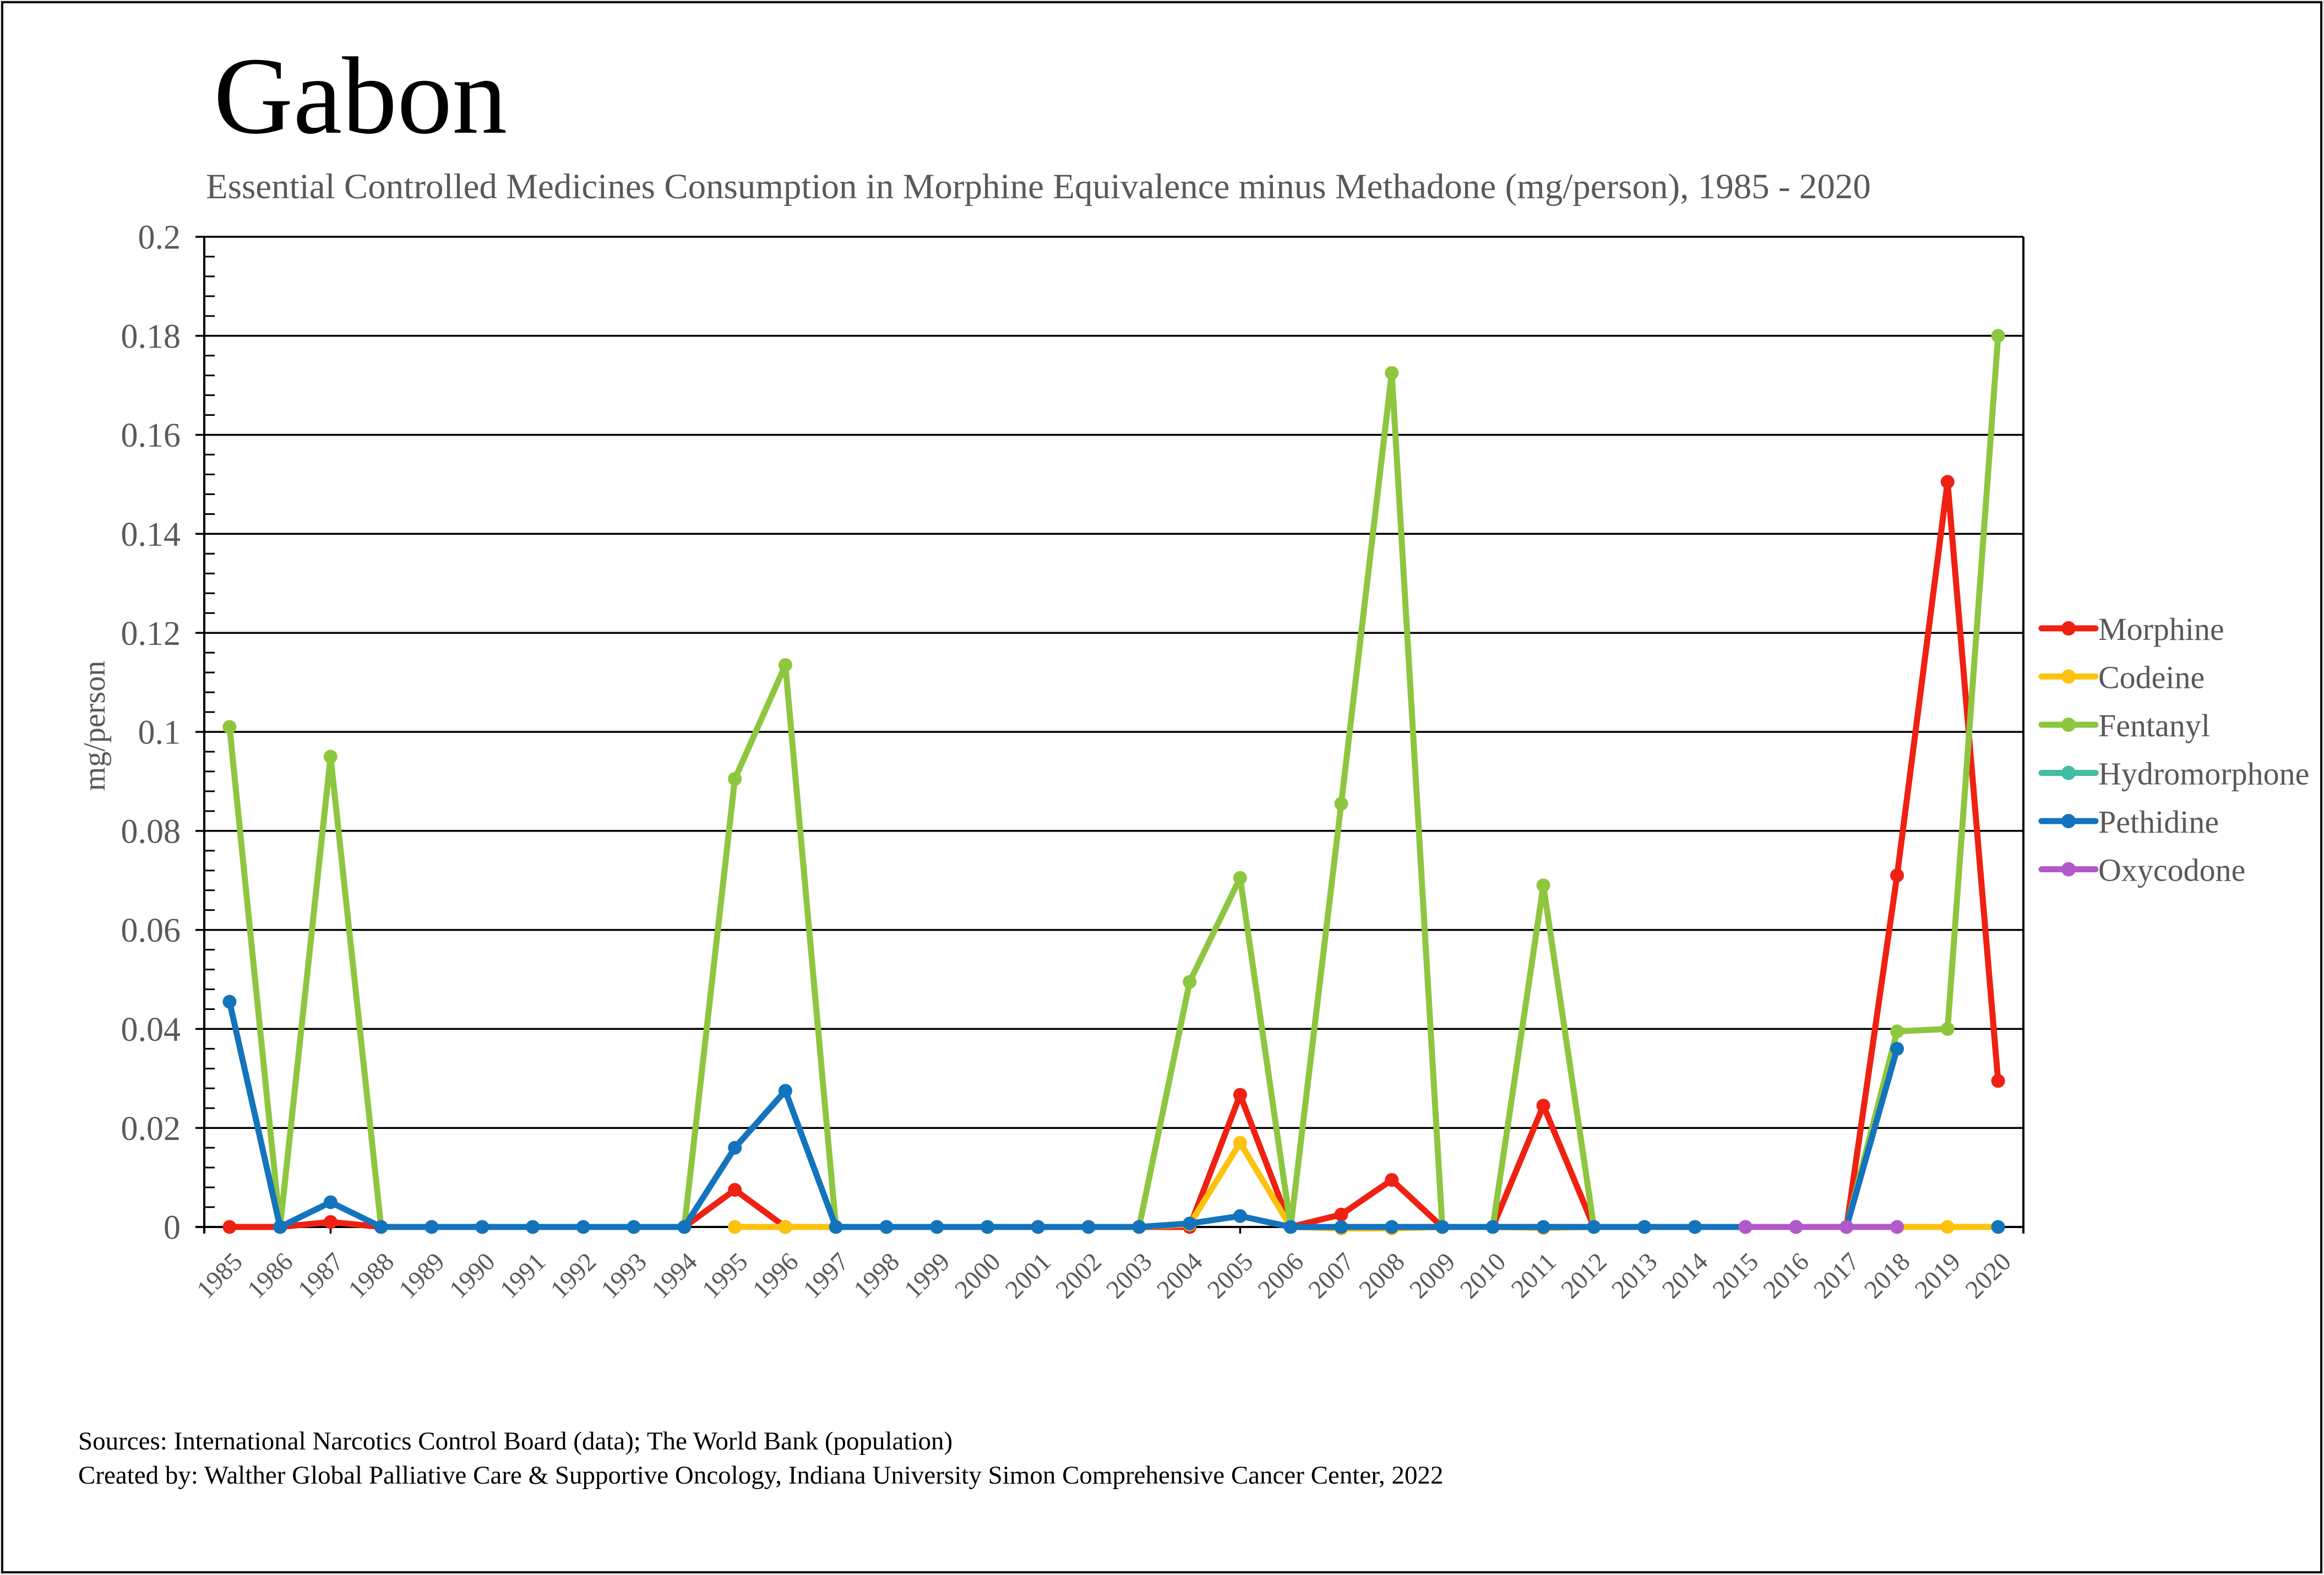  I want to click on legend-item-hydromorphone: Hydromorphone, so click(2173, 773).